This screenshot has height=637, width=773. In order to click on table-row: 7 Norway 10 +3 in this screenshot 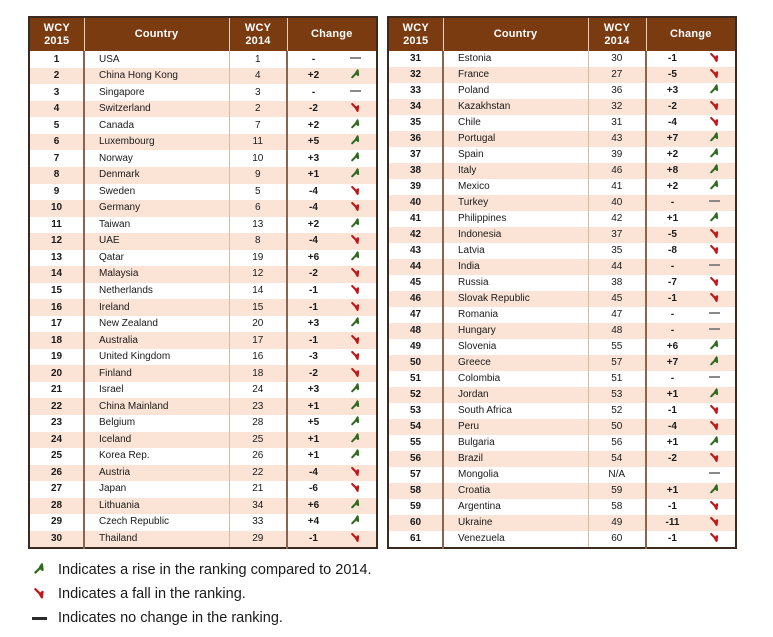, I will do `click(203, 158)`.